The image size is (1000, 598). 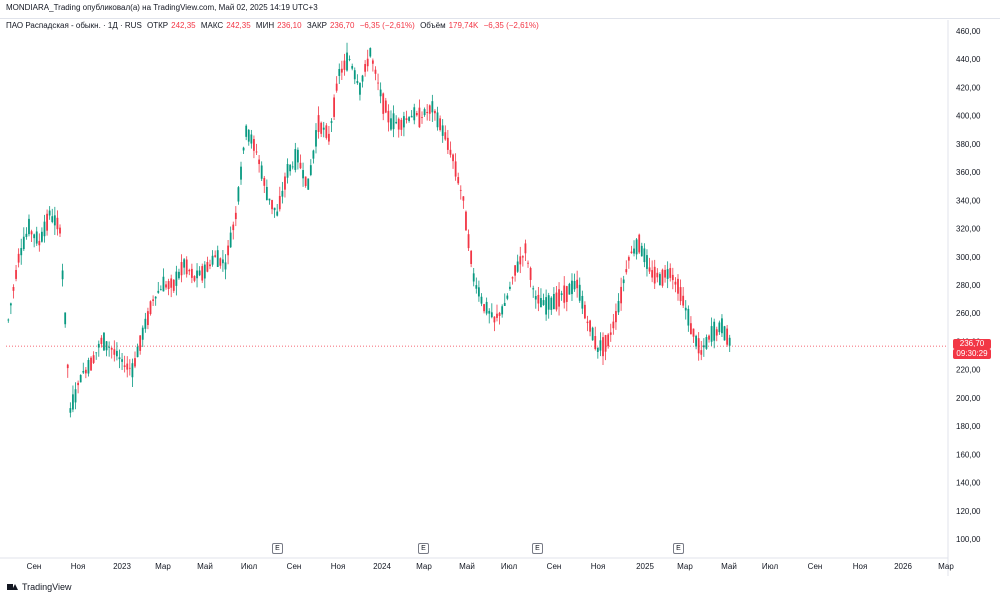 What do you see at coordinates (39, 587) in the screenshot?
I see `tradingview-logo: TradingView` at bounding box center [39, 587].